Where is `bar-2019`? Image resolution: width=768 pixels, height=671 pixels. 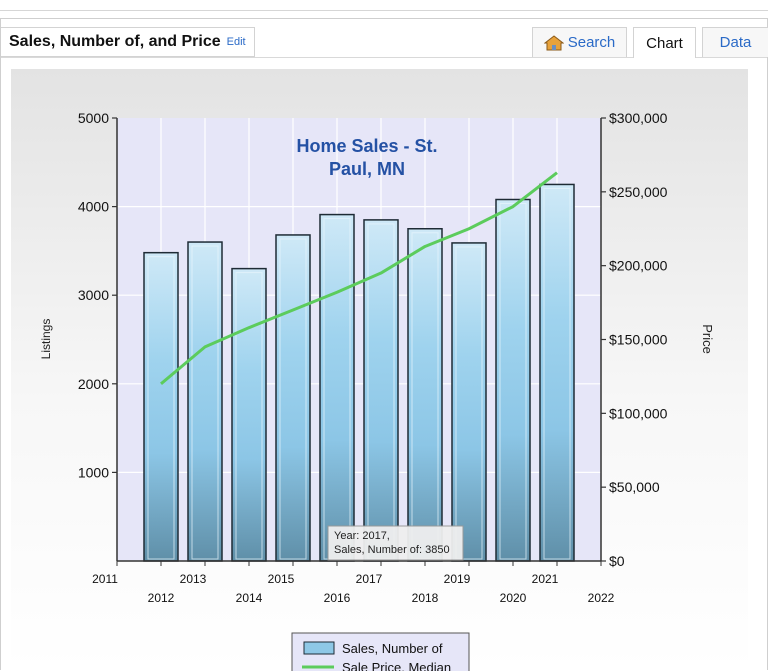
bar-2019 is located at coordinates (469, 402).